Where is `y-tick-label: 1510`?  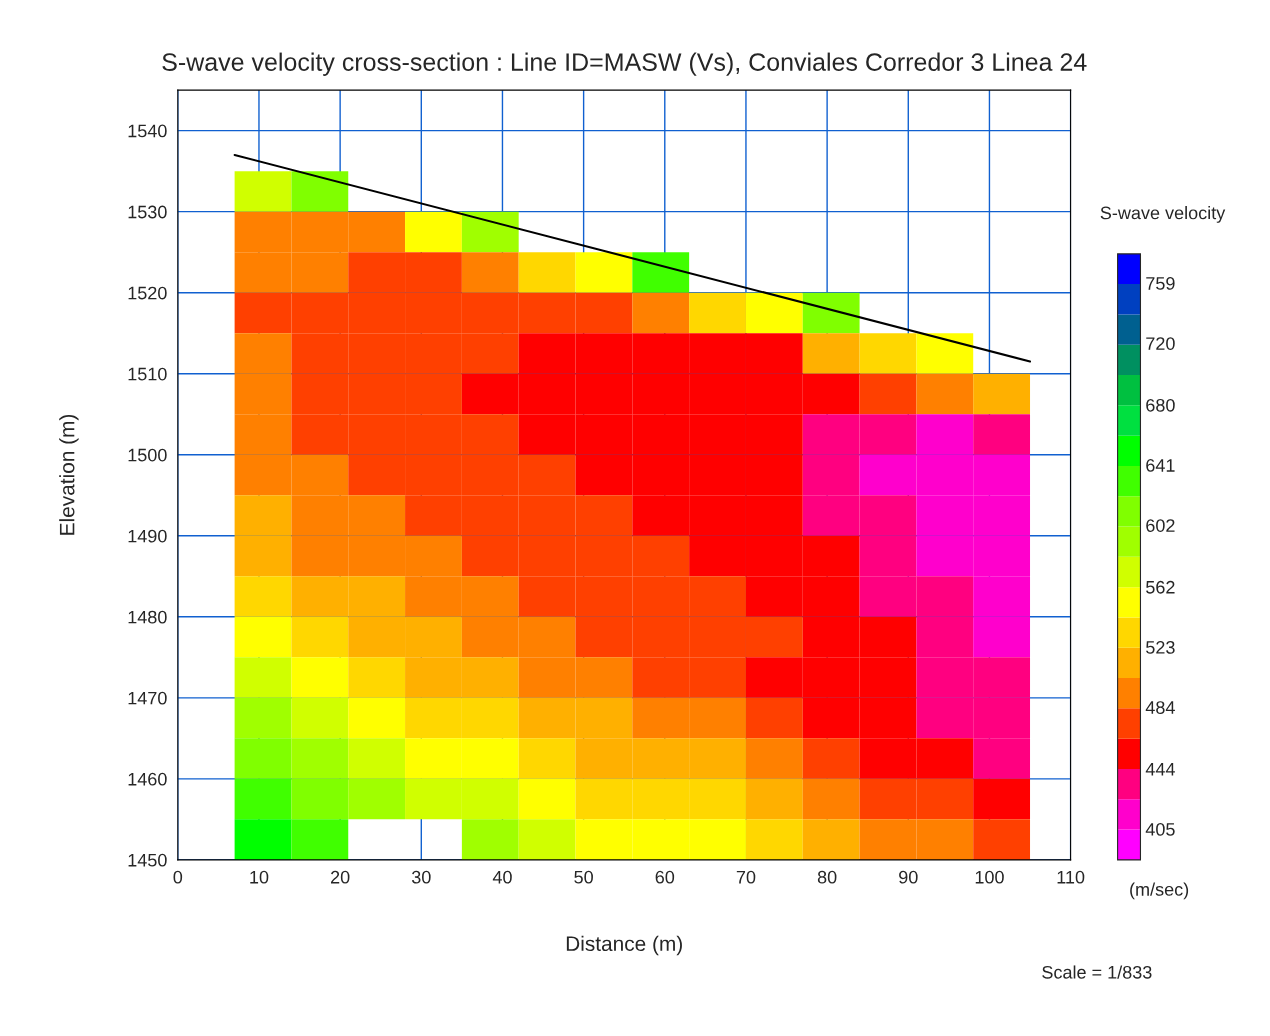
y-tick-label: 1510 is located at coordinates (147, 374).